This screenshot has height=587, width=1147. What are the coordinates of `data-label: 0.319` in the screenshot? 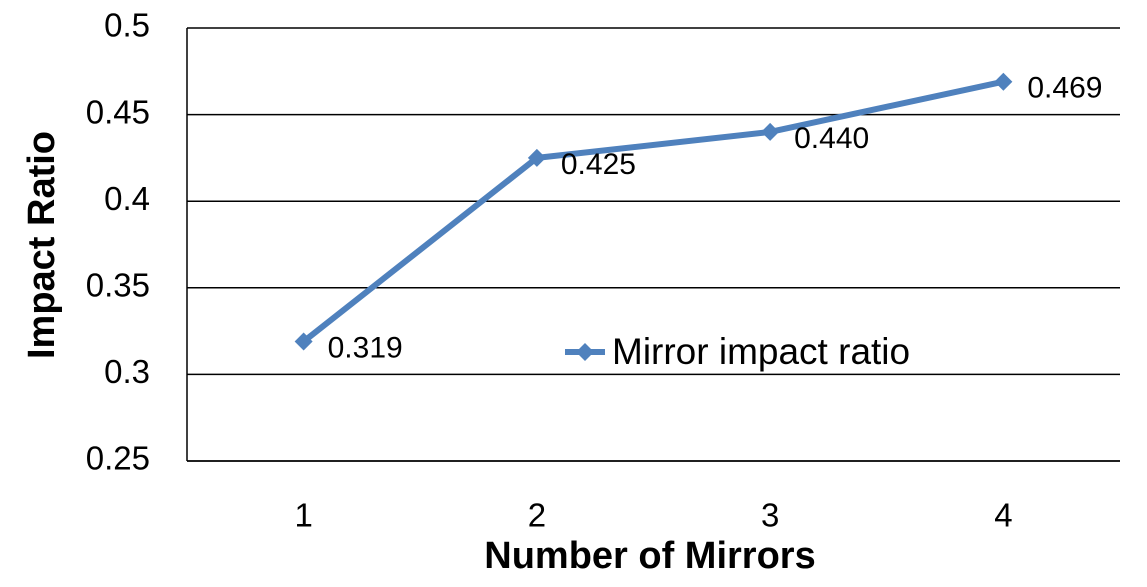 It's located at (365, 347).